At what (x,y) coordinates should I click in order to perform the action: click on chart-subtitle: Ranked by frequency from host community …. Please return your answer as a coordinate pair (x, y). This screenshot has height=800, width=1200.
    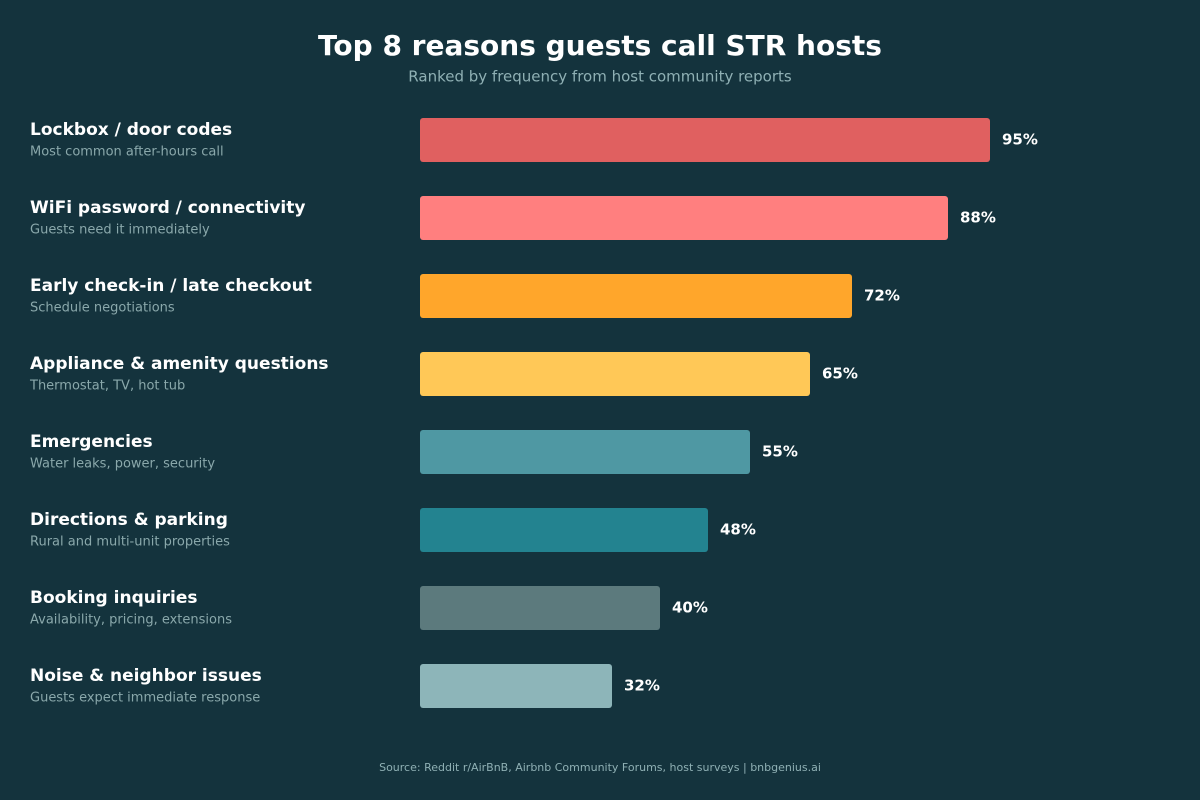
    Looking at the image, I should click on (600, 77).